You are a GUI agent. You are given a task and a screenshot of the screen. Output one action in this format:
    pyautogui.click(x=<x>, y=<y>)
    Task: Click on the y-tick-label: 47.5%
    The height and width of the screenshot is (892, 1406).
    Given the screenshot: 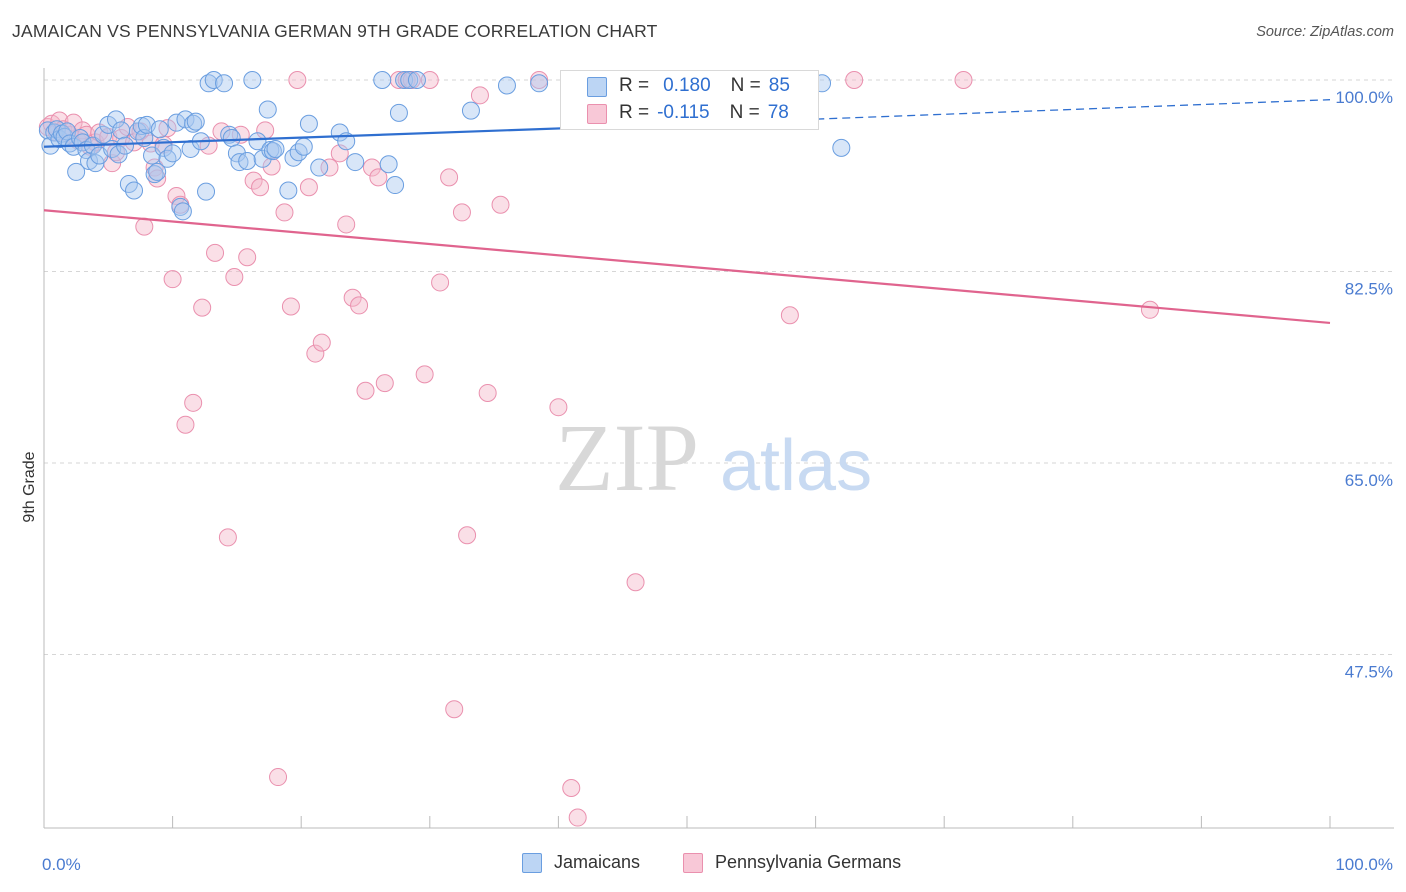 What is the action you would take?
    pyautogui.click(x=1369, y=672)
    